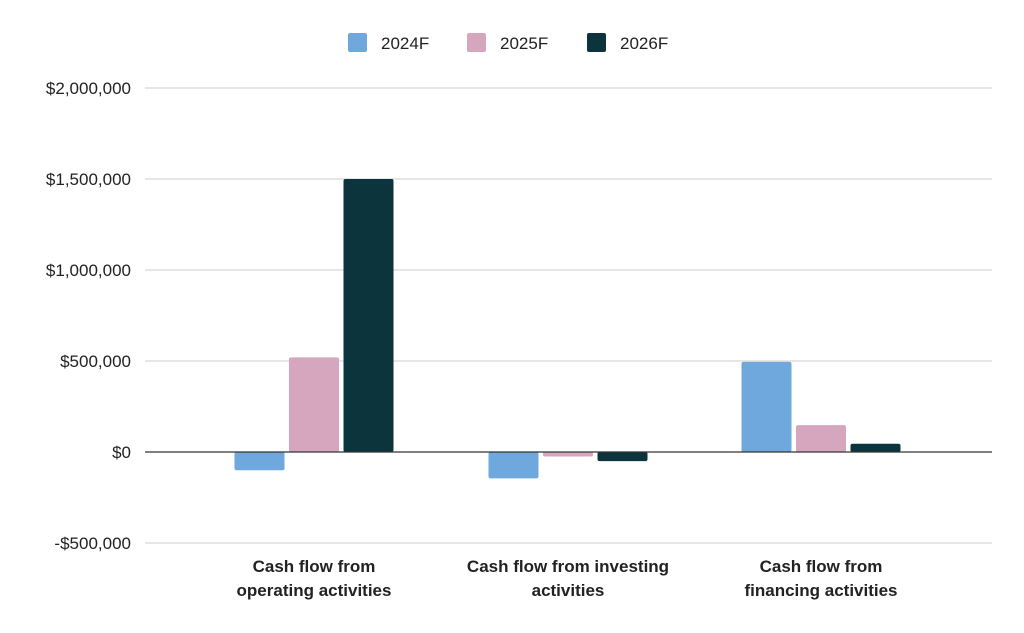 The image size is (1024, 633). What do you see at coordinates (314, 590) in the screenshot?
I see `category-label: operating activities` at bounding box center [314, 590].